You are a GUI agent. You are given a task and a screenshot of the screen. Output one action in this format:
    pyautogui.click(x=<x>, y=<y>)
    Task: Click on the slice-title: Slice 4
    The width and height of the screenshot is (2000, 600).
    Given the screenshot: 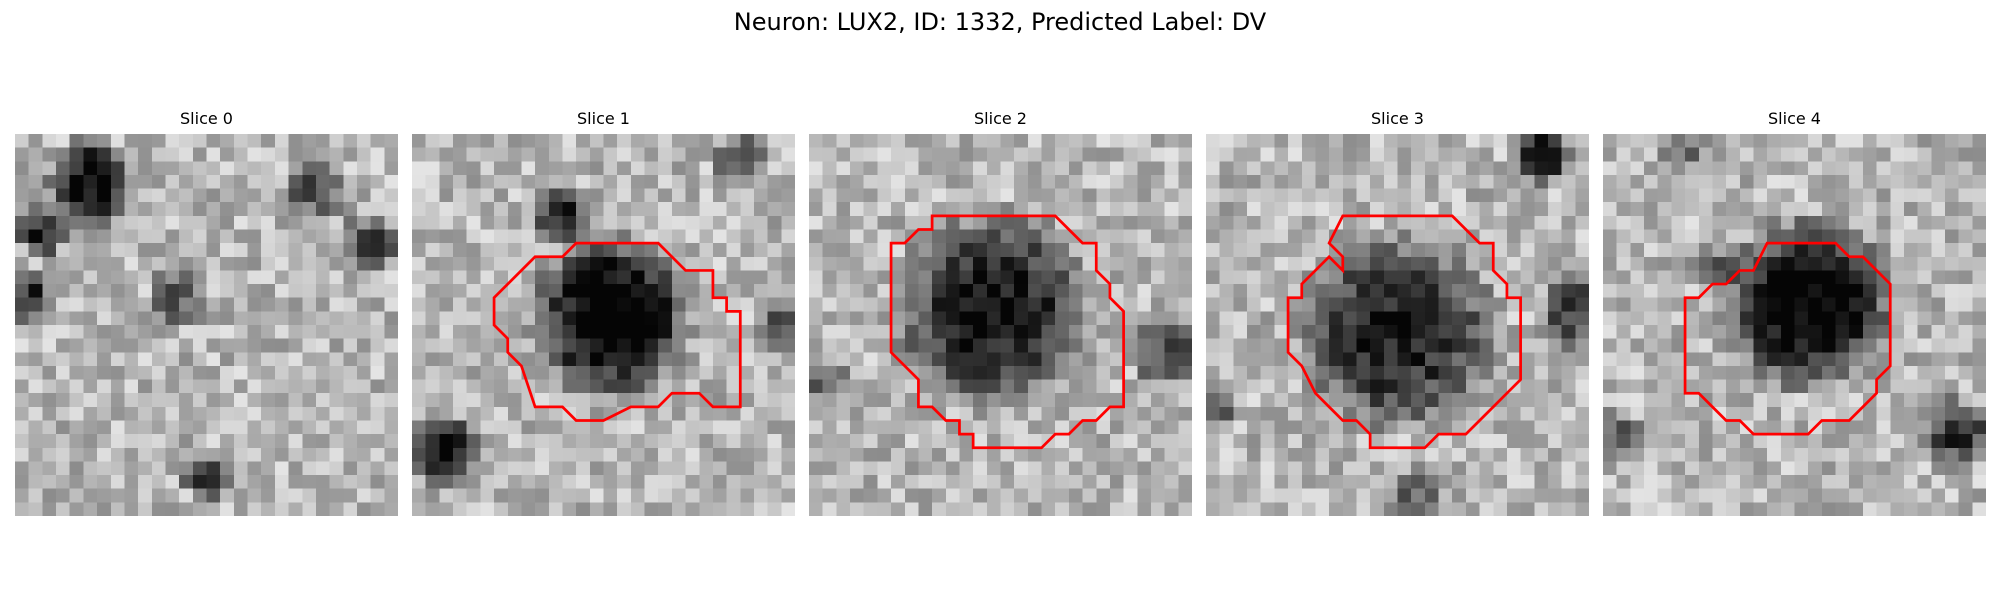 What is the action you would take?
    pyautogui.click(x=1794, y=118)
    